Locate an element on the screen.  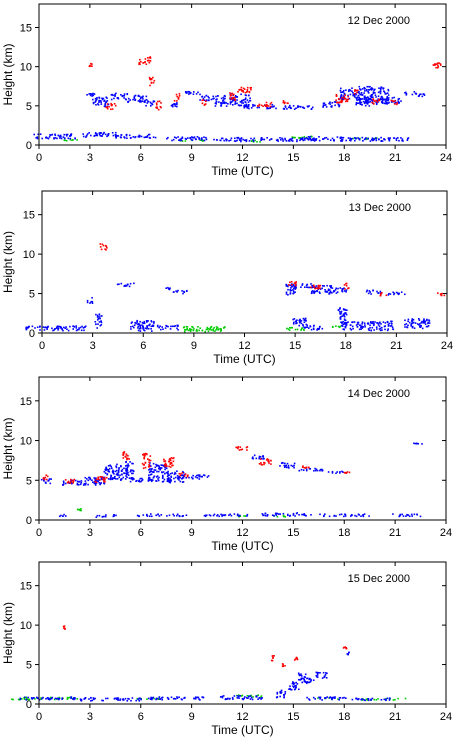
x-tick-label: 12 is located at coordinates (244, 346).